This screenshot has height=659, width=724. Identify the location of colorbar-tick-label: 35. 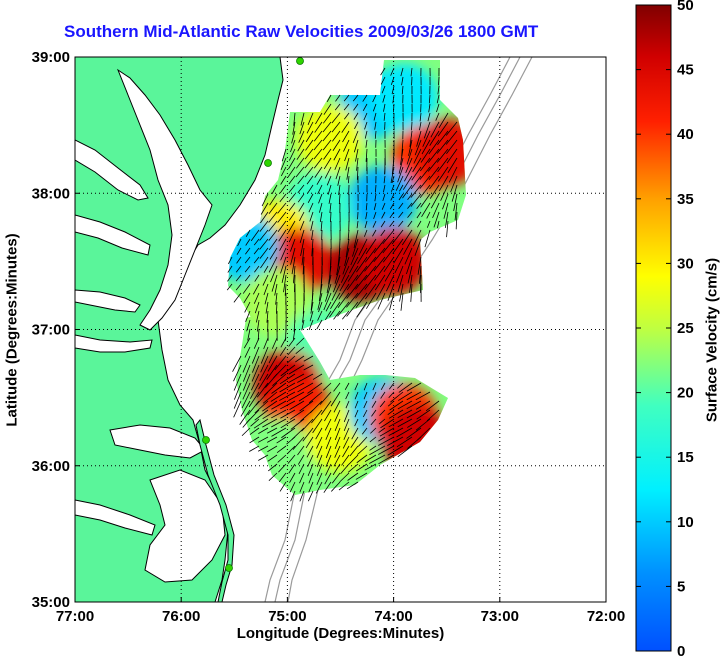
(685, 199).